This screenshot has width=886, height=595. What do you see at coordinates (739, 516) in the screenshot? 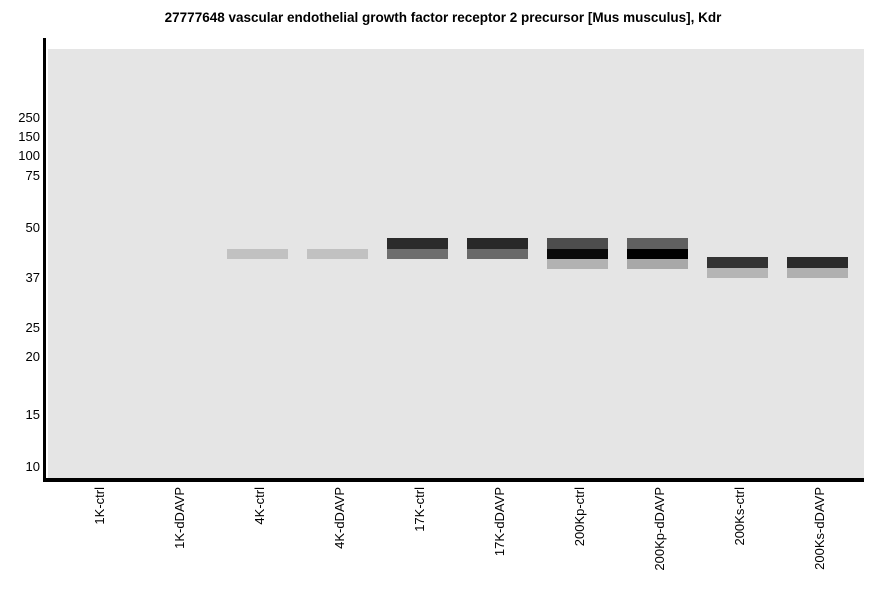
I see `lane-label-200Ks-ctrl: 200Ks-ctrl` at bounding box center [739, 516].